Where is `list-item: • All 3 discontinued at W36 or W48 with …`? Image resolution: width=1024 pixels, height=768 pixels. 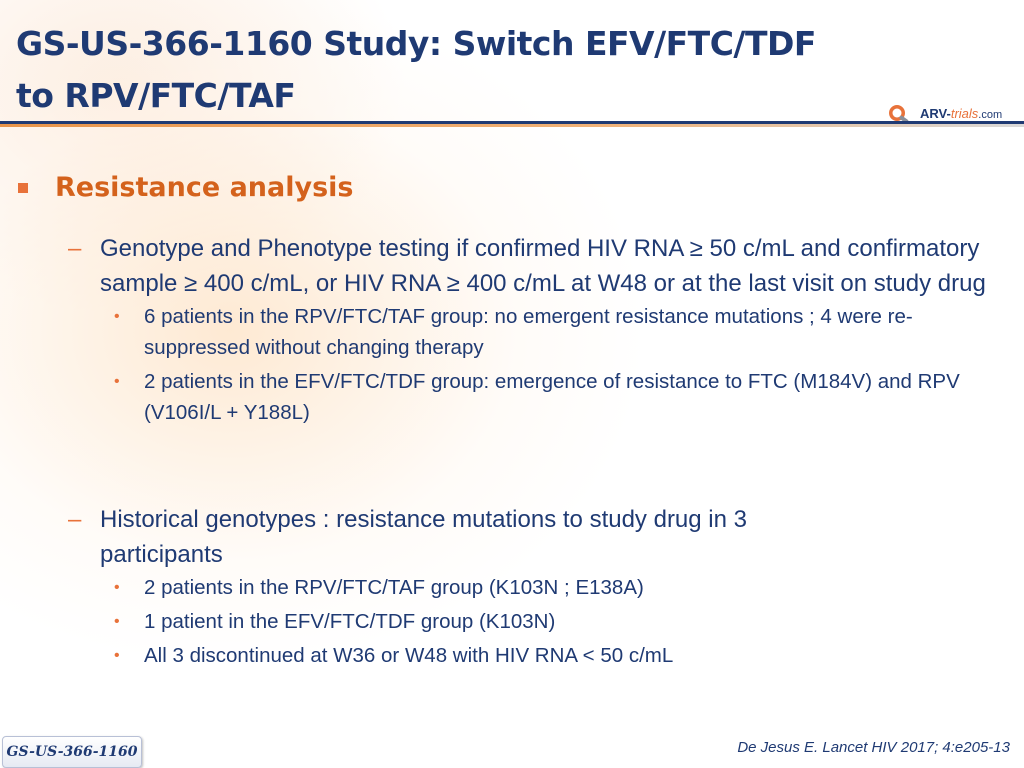
list-item: • All 3 discontinued at W36 or W48 with … is located at coordinates (556, 655).